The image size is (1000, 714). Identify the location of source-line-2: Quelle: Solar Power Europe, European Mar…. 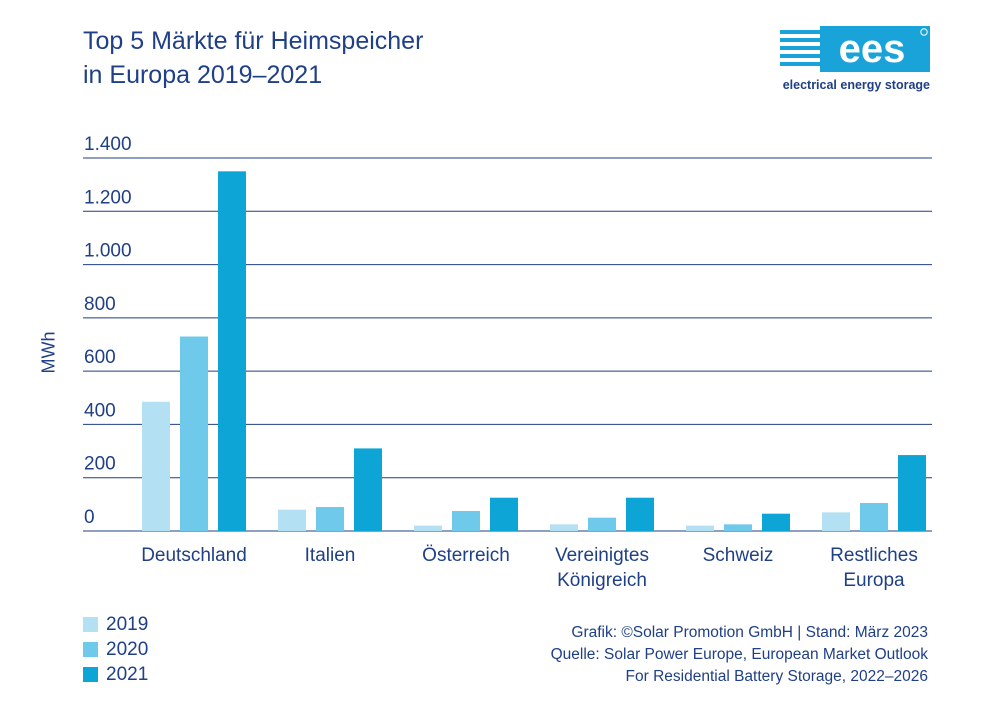
(739, 654).